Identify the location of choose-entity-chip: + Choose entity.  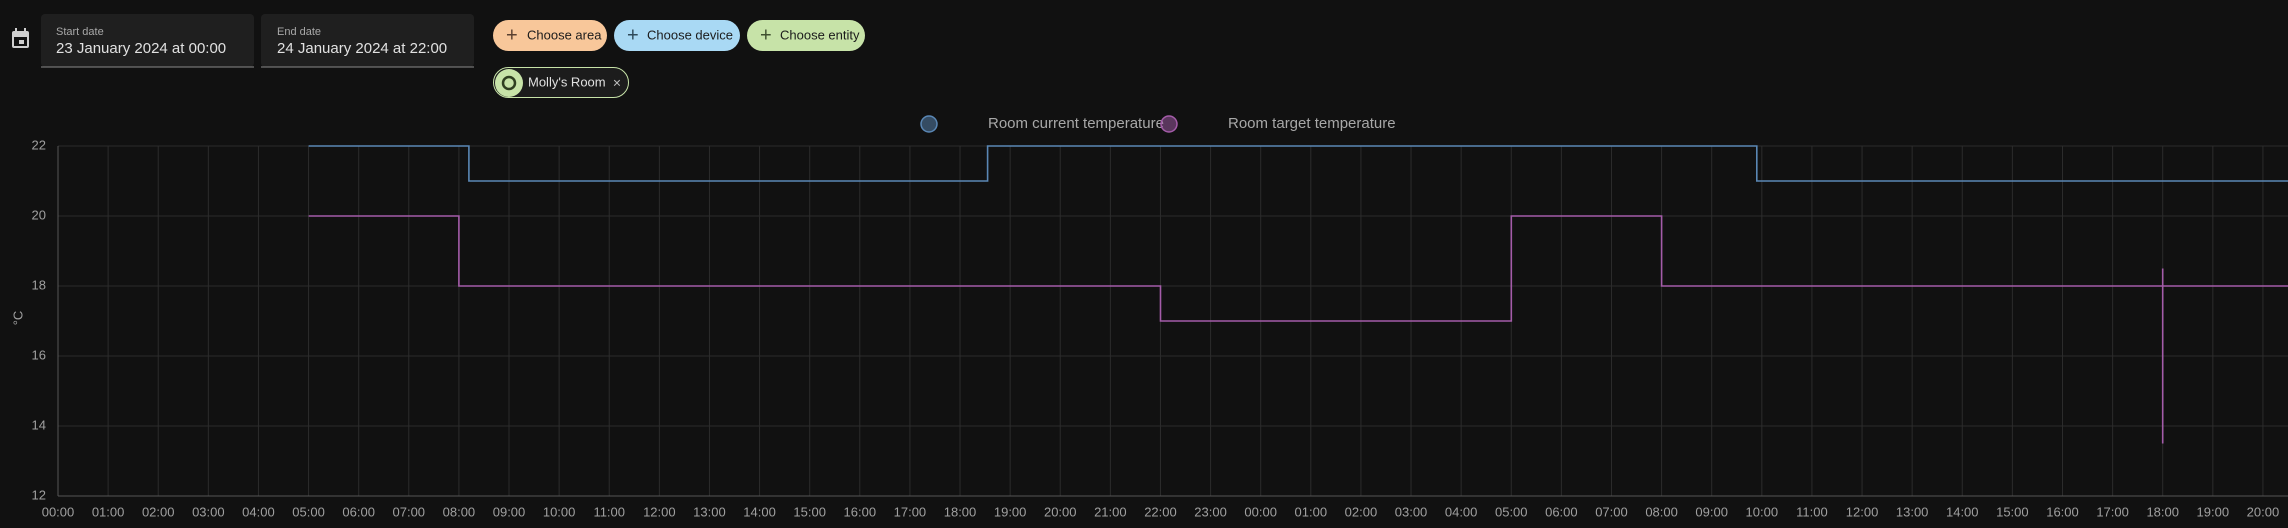
(806, 35).